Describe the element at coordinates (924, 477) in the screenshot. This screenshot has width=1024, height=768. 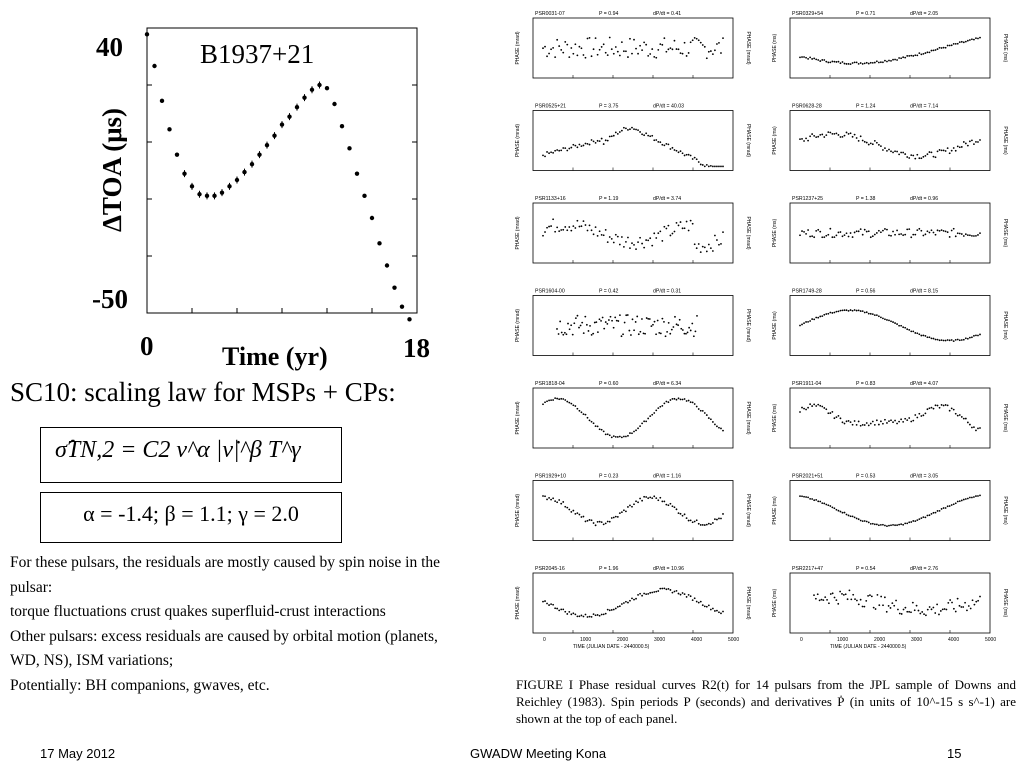
I see `panel-header: dP/dt = 3.05` at that location.